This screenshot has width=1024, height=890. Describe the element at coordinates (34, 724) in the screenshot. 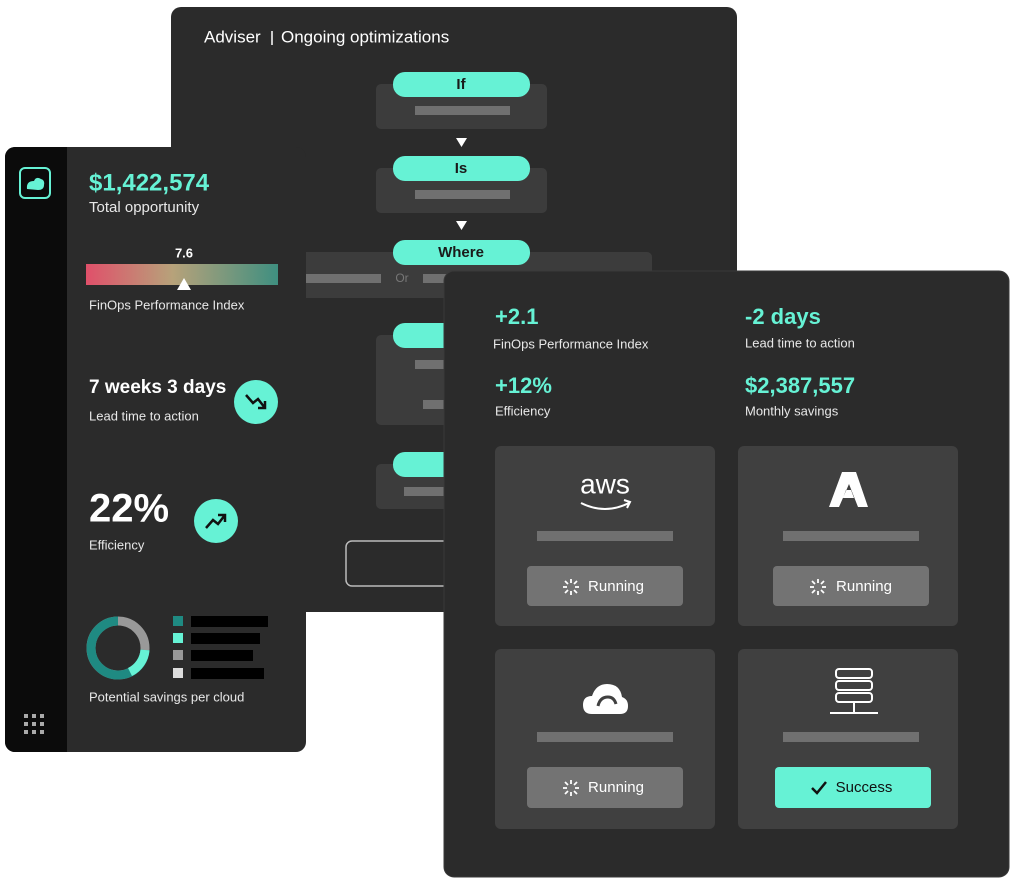

I see `apps-icon` at that location.